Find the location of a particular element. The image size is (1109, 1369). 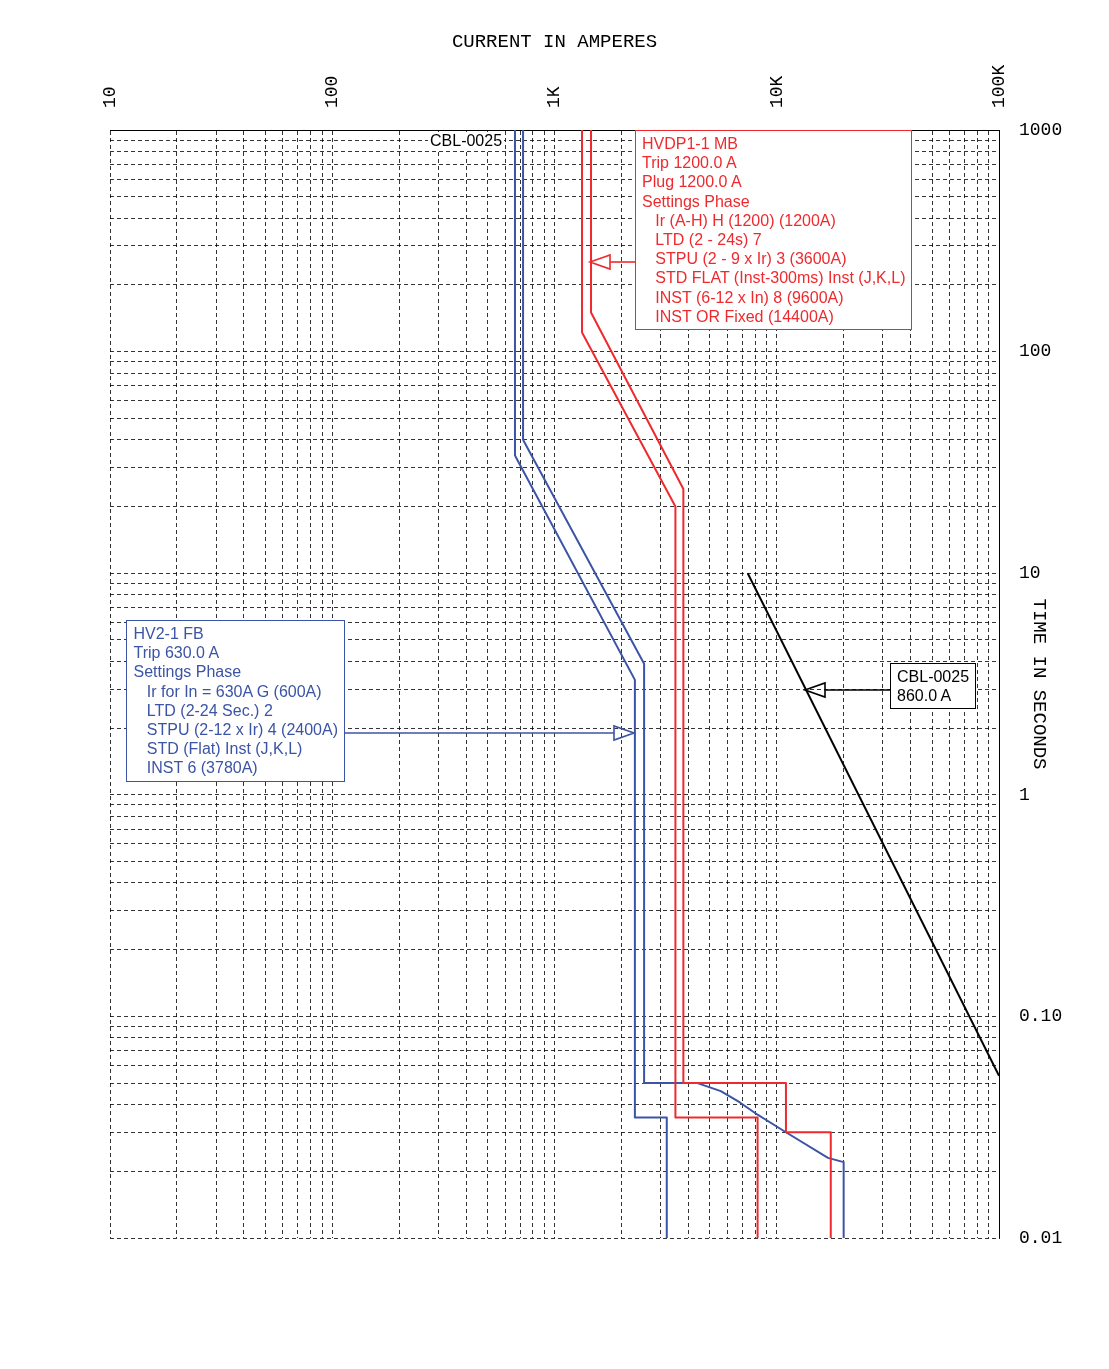

x-tick-label: 10K is located at coordinates (776, 91).